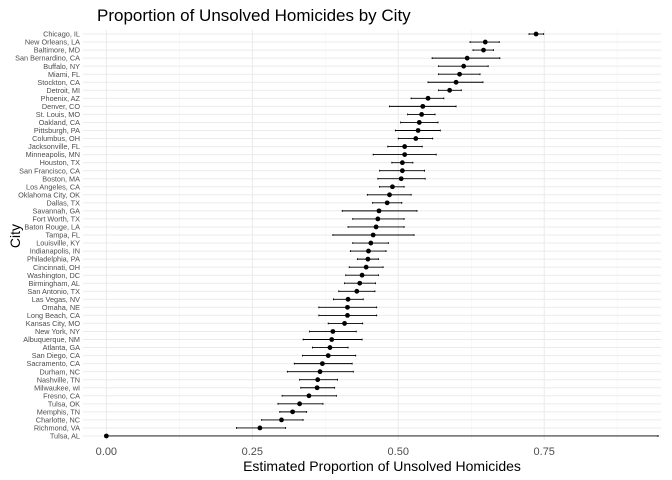  What do you see at coordinates (58, 420) in the screenshot?
I see `y-tick-label: Charlotte, NC` at bounding box center [58, 420].